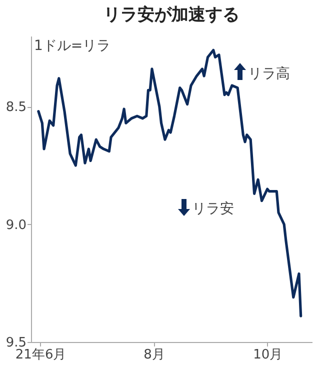 The image size is (321, 372). I want to click on chart-title: リラ安が加速する, so click(172, 15).